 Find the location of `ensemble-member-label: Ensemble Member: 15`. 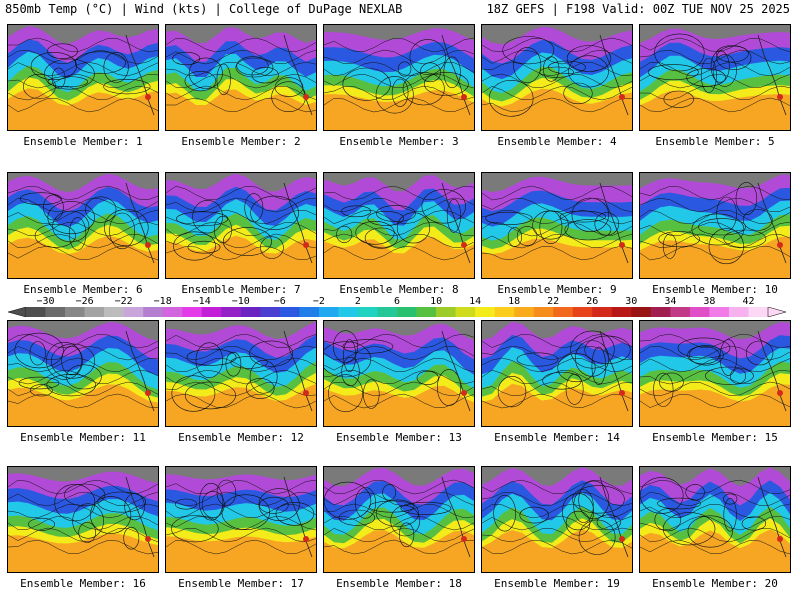

ensemble-member-label: Ensemble Member: 15 is located at coordinates (715, 437).